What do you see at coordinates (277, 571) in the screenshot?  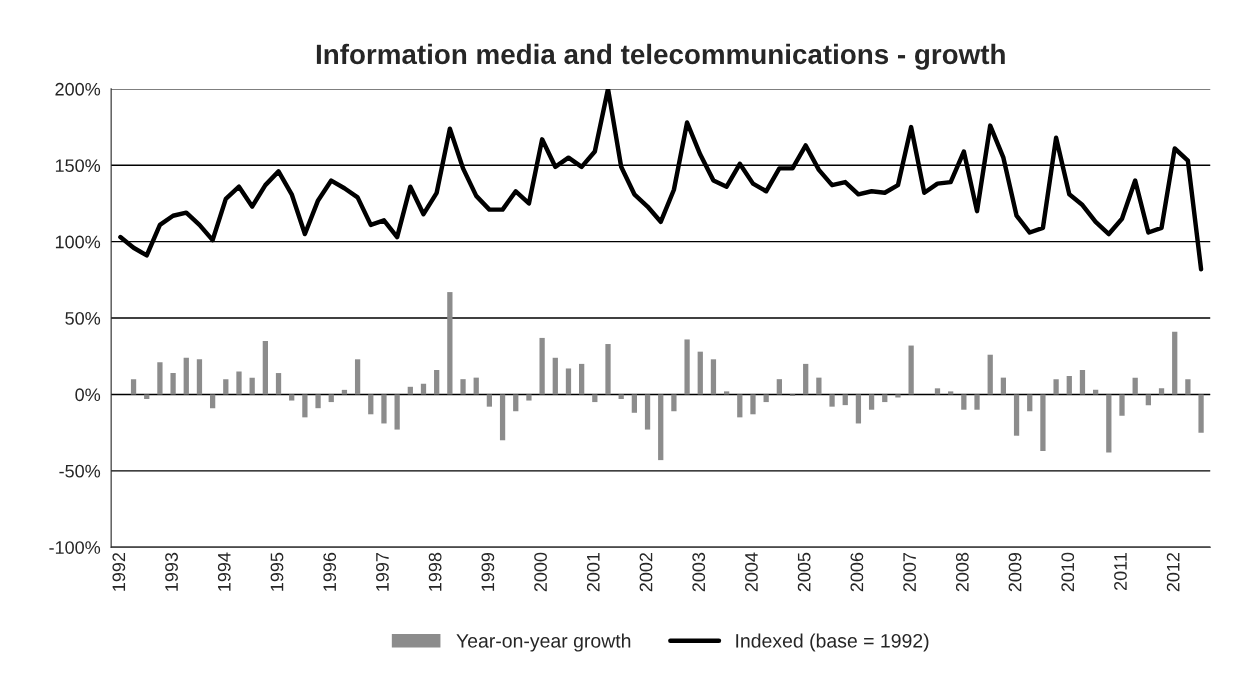 I see `x-tick-label: 1995` at bounding box center [277, 571].